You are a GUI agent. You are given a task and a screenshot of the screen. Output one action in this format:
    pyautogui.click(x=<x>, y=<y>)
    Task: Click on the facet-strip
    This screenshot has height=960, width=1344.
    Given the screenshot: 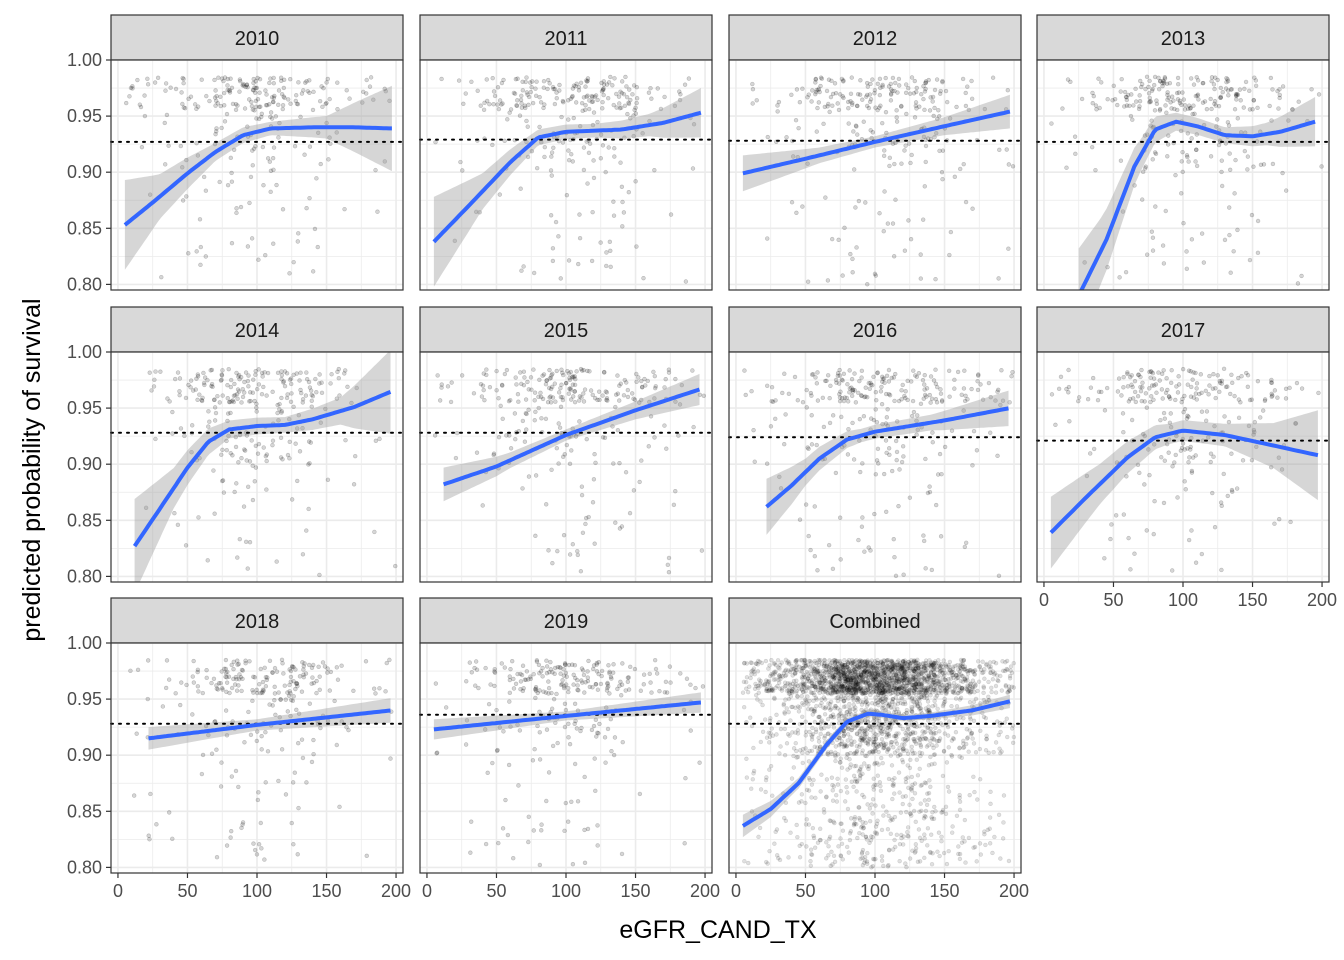 What is the action you would take?
    pyautogui.click(x=257, y=329)
    